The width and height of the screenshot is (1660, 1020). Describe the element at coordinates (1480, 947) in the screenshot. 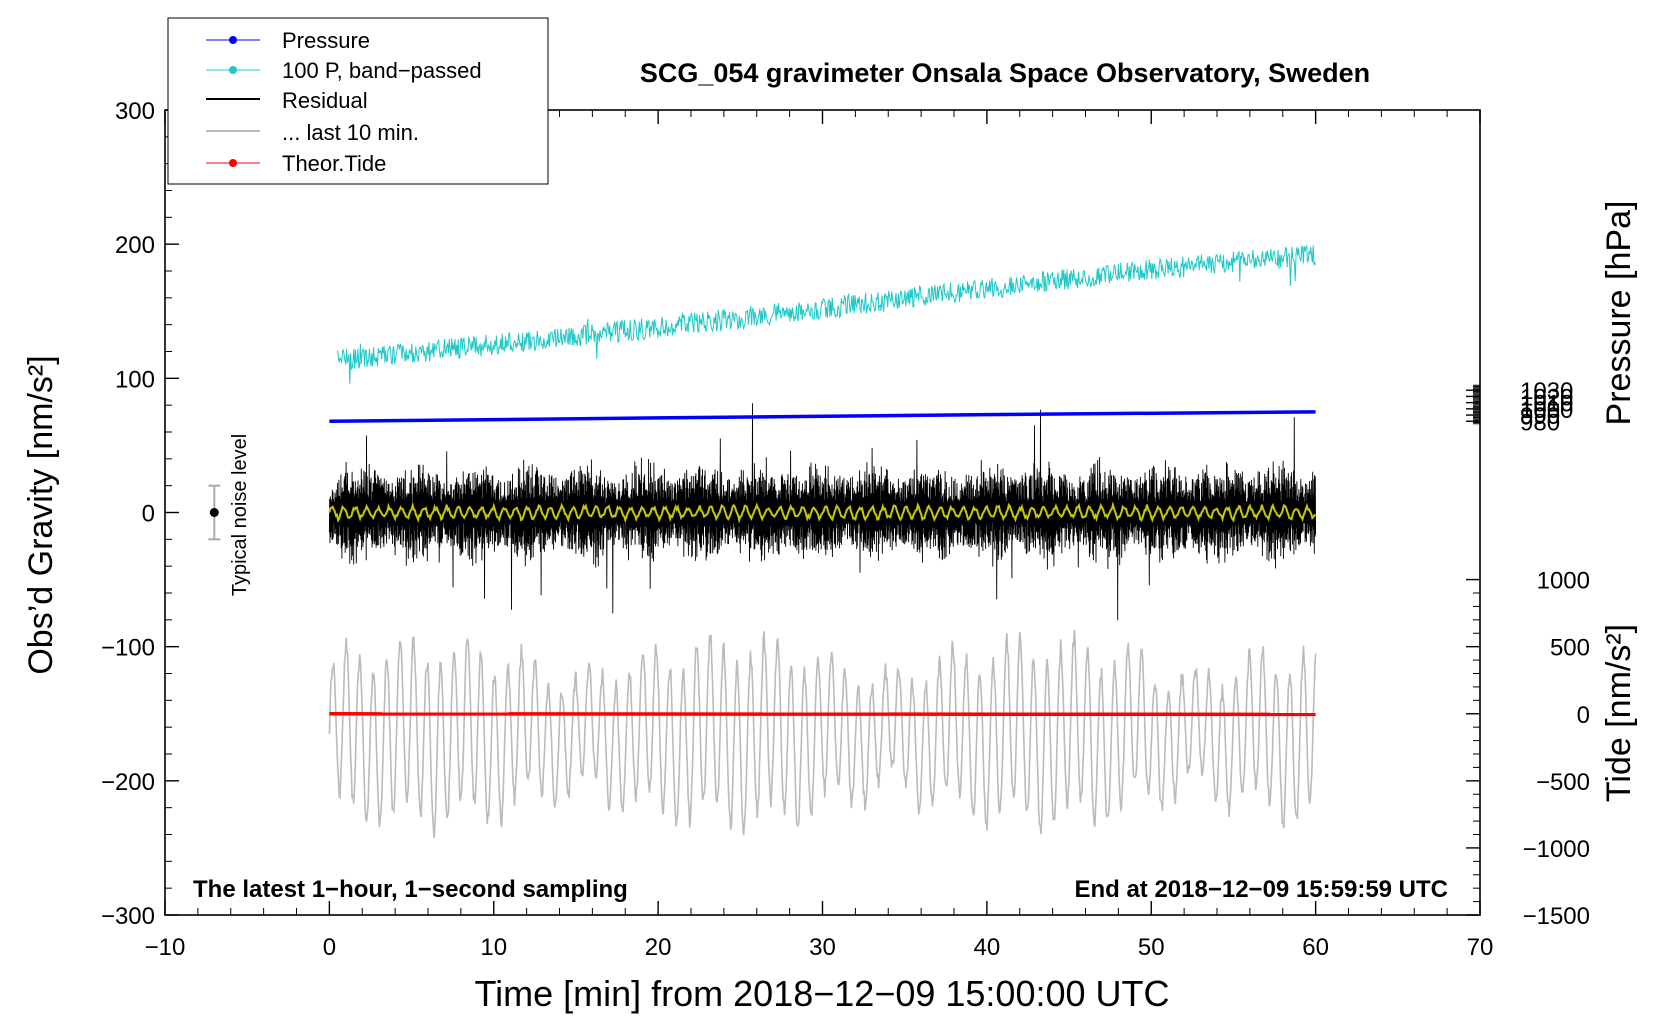

I see `x-tick-label: 70` at that location.